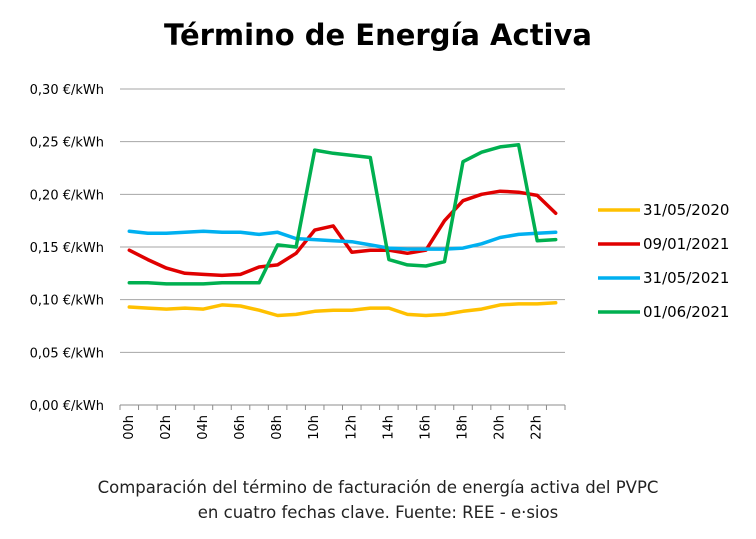  Describe the element at coordinates (277, 427) in the screenshot. I see `x-tick-label: 08h` at that location.